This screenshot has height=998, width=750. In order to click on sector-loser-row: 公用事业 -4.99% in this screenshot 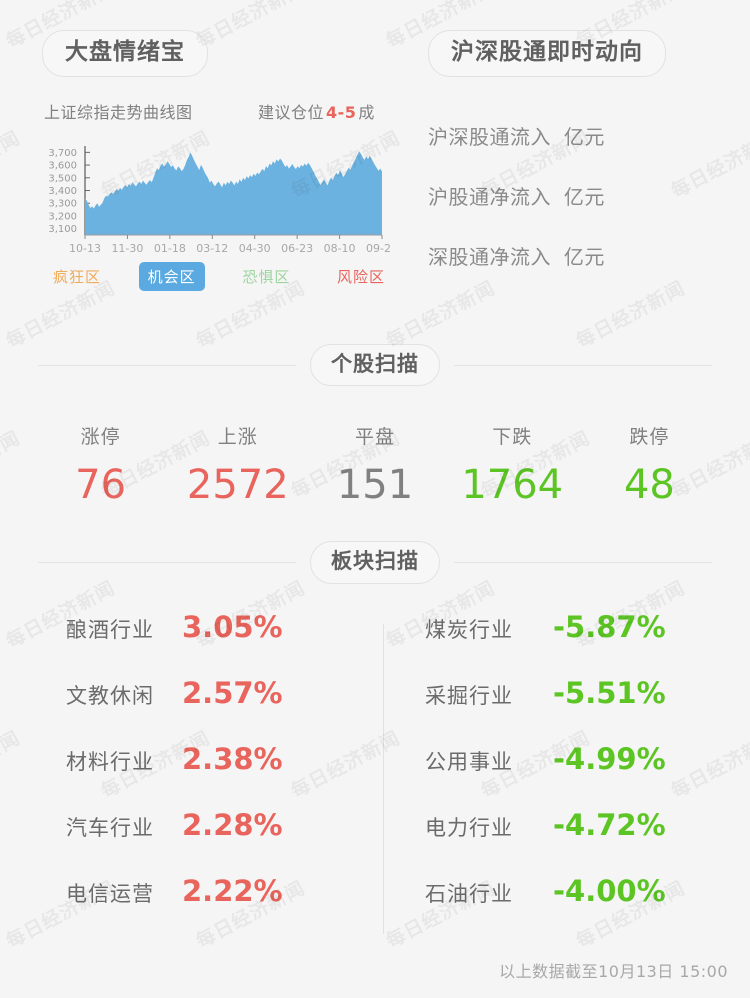, I will do `click(559, 775)`.